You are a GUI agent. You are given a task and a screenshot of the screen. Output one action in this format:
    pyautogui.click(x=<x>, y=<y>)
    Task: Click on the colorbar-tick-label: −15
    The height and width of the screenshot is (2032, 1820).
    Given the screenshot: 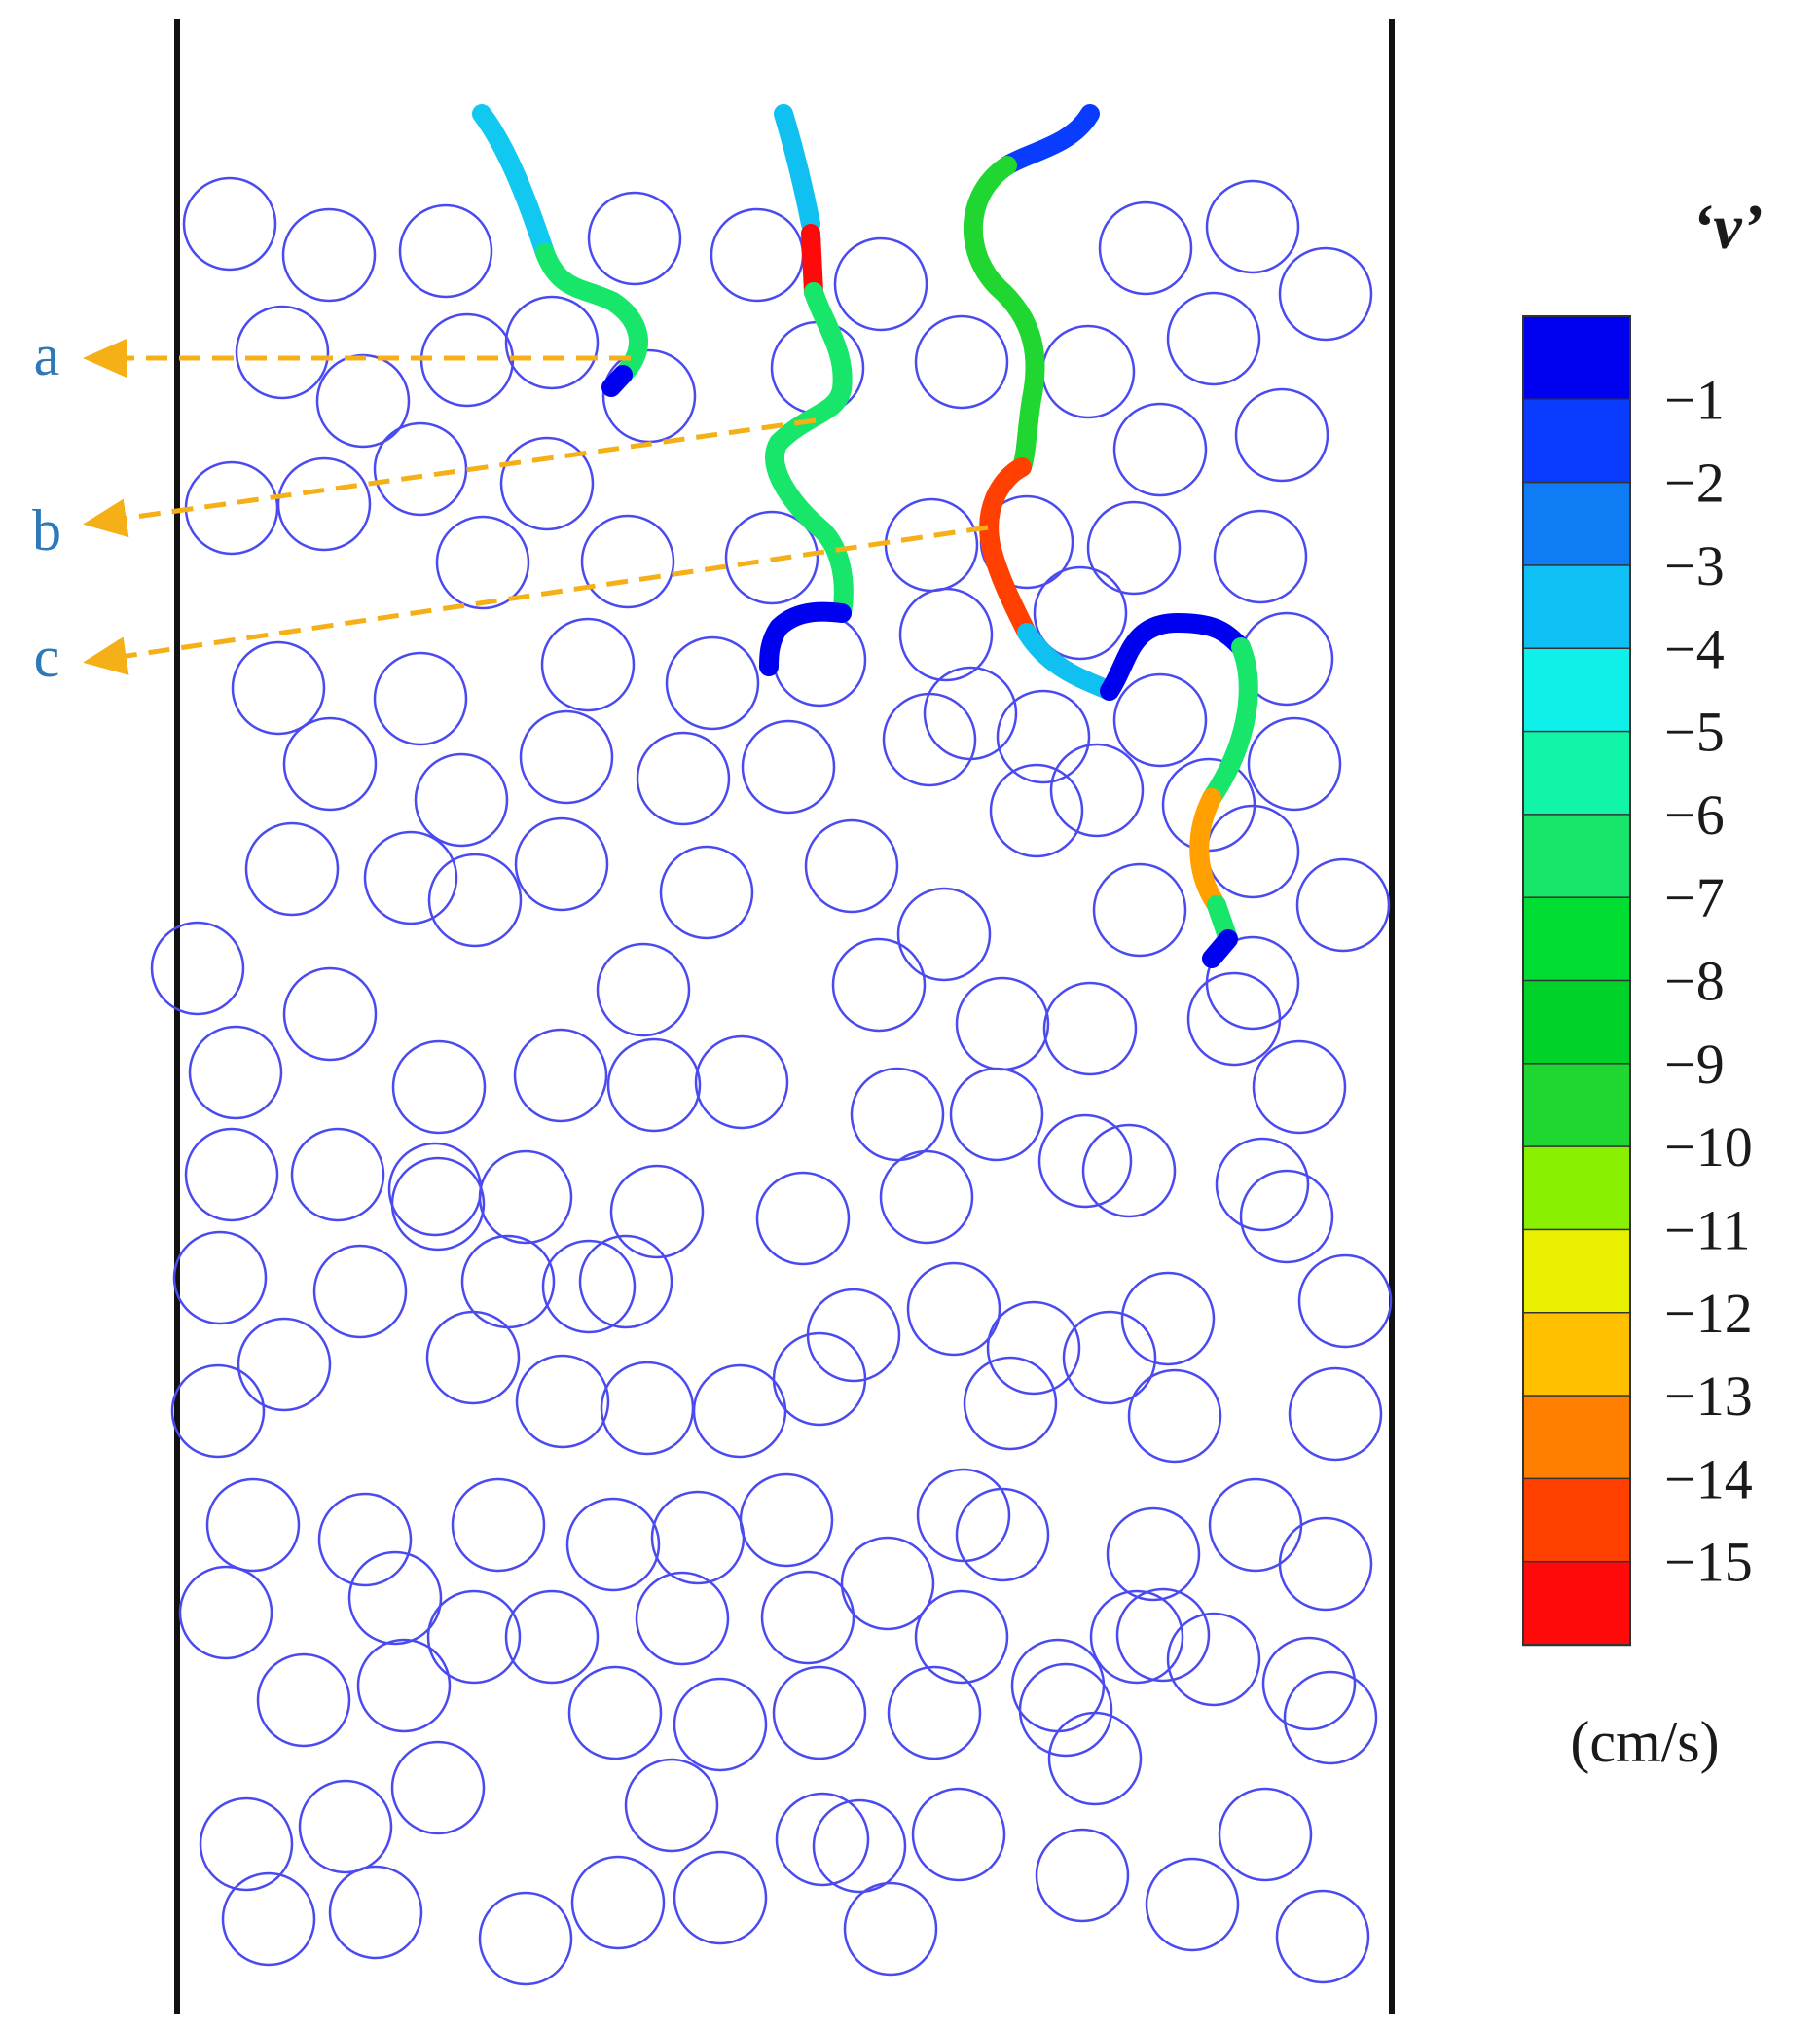 What is the action you would take?
    pyautogui.click(x=1708, y=1562)
    